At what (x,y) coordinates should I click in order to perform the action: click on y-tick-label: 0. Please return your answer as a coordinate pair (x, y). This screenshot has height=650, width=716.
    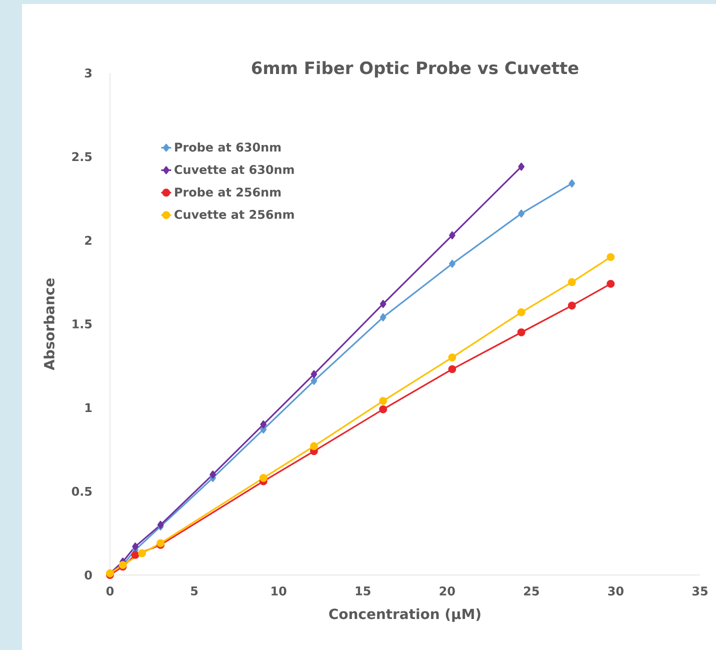
    Looking at the image, I should click on (88, 575).